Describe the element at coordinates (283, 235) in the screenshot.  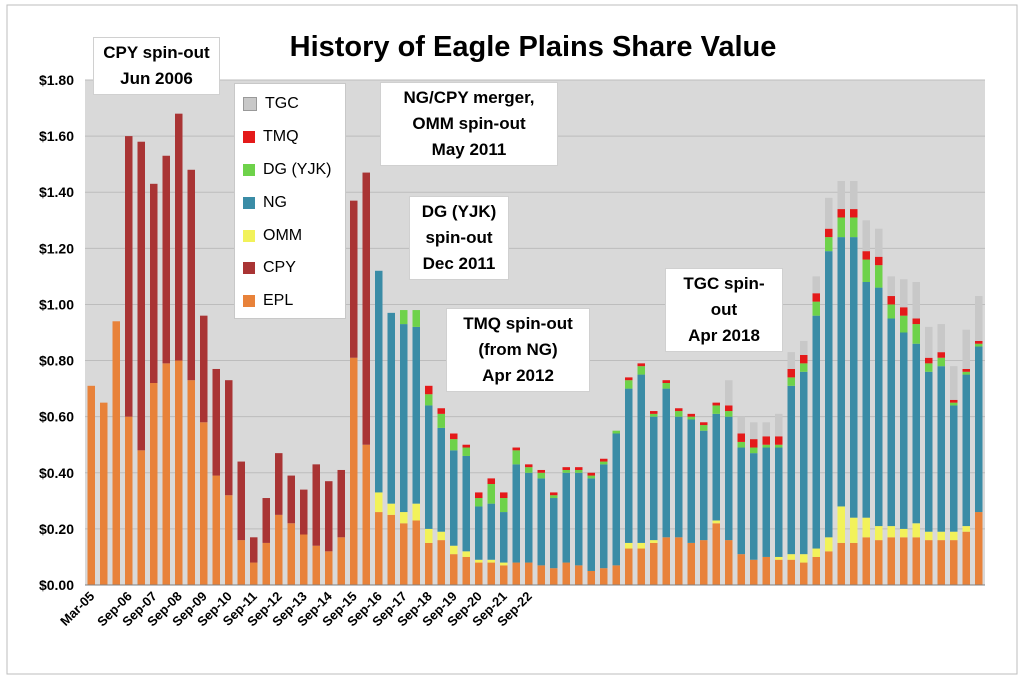
I see `legend-label: OMM` at that location.